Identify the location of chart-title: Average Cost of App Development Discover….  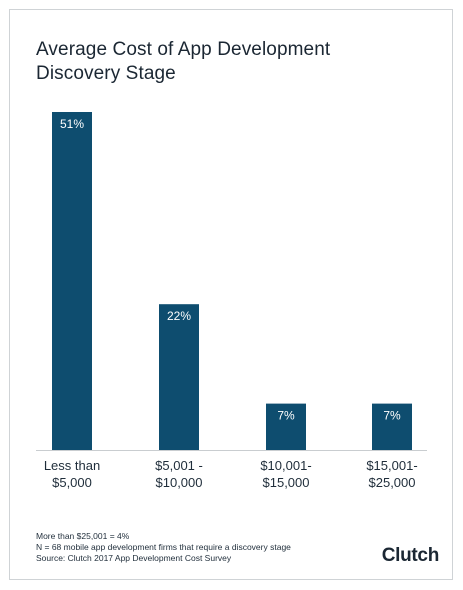
(231, 62).